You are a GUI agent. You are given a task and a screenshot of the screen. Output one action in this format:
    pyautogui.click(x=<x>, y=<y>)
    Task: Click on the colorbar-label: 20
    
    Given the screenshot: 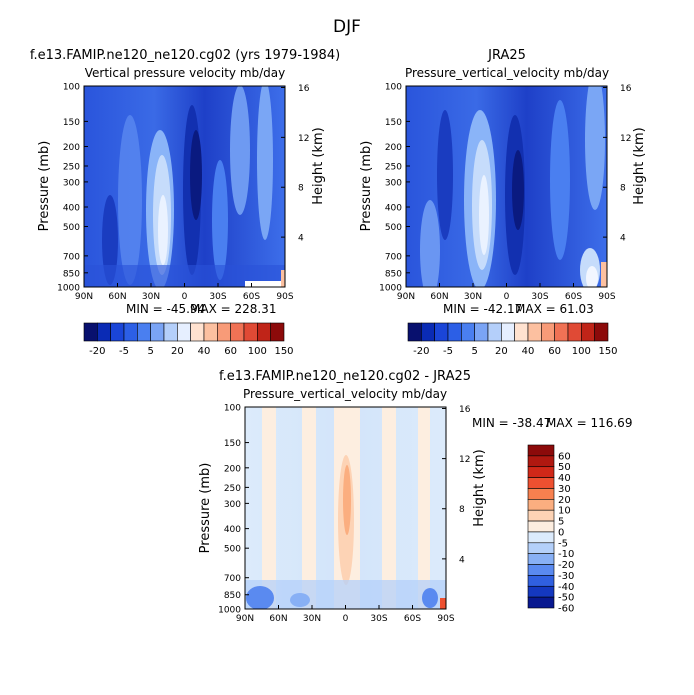 What is the action you would take?
    pyautogui.click(x=564, y=500)
    